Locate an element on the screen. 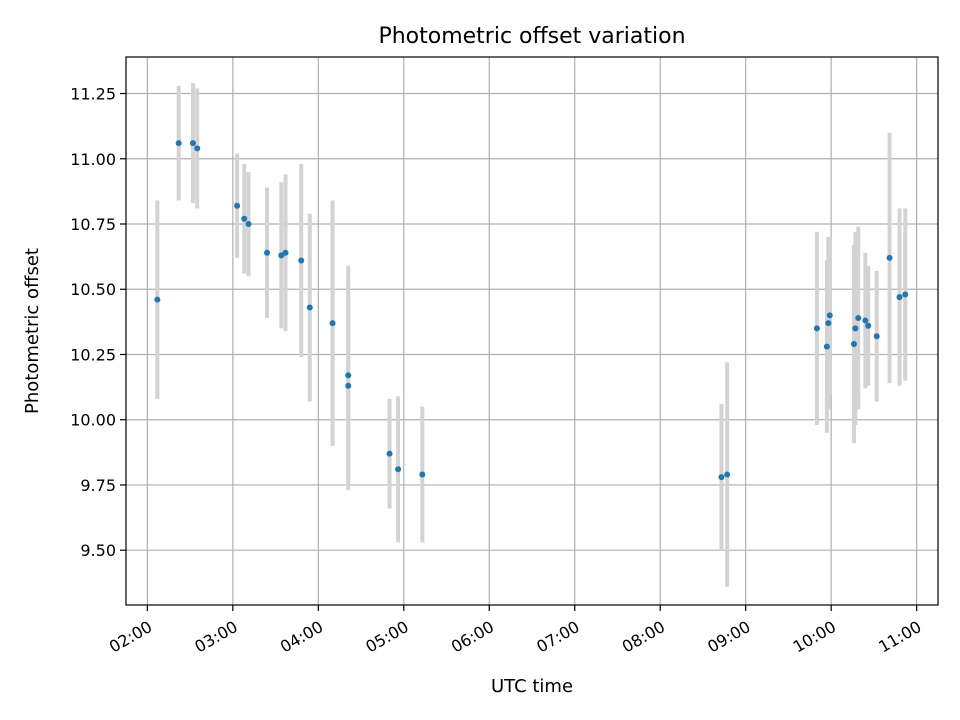  y-tick-label: 10.75 is located at coordinates (93, 224).